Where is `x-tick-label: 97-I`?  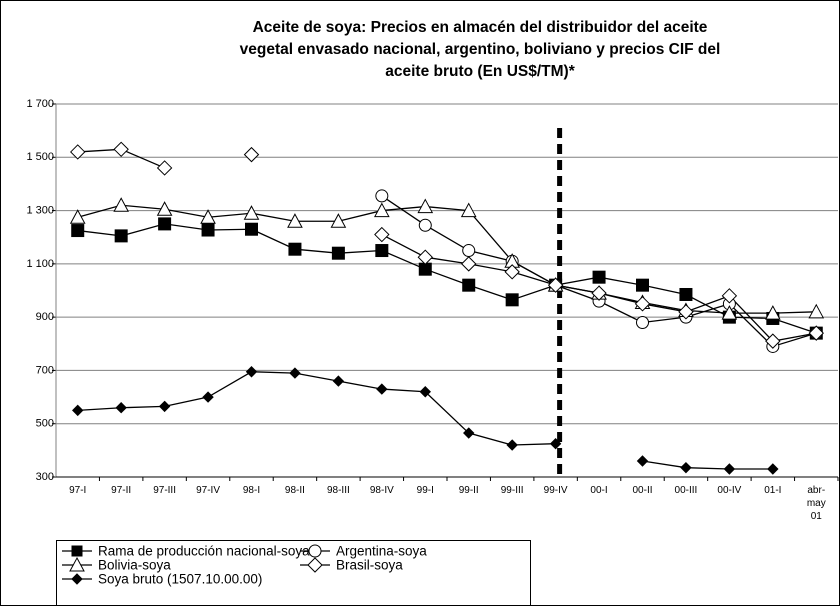 x-tick-label: 97-I is located at coordinates (78, 490).